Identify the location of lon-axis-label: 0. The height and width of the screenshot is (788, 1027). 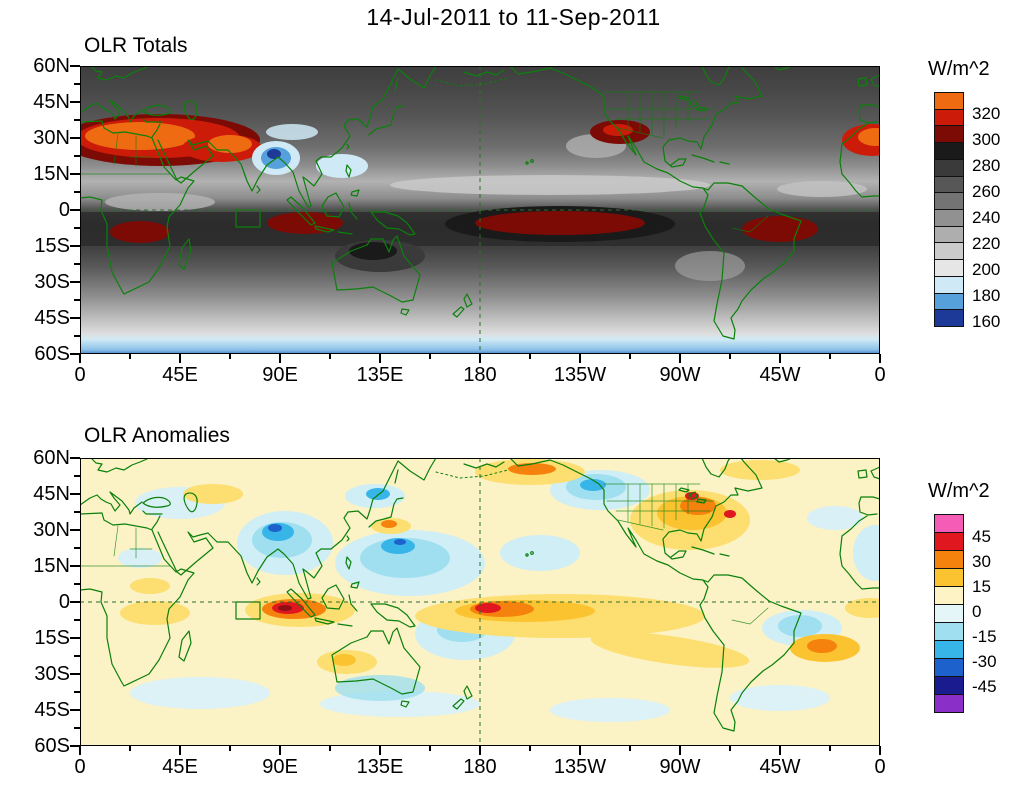
(80, 375).